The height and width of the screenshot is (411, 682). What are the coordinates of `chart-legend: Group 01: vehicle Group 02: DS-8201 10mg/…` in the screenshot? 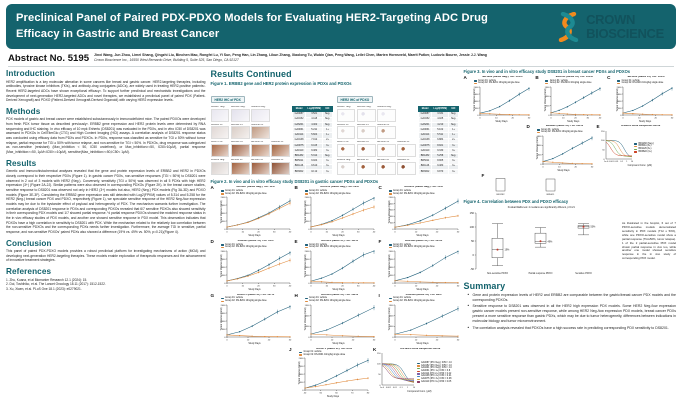 It's located at (256, 192).